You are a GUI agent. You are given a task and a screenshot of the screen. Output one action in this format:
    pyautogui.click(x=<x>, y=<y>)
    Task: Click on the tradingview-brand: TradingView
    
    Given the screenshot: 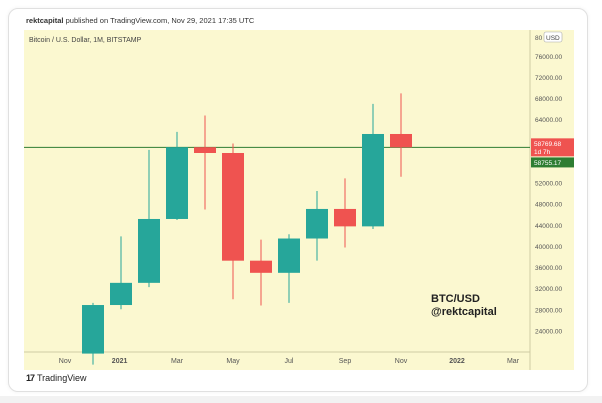 What is the action you would take?
    pyautogui.click(x=62, y=378)
    